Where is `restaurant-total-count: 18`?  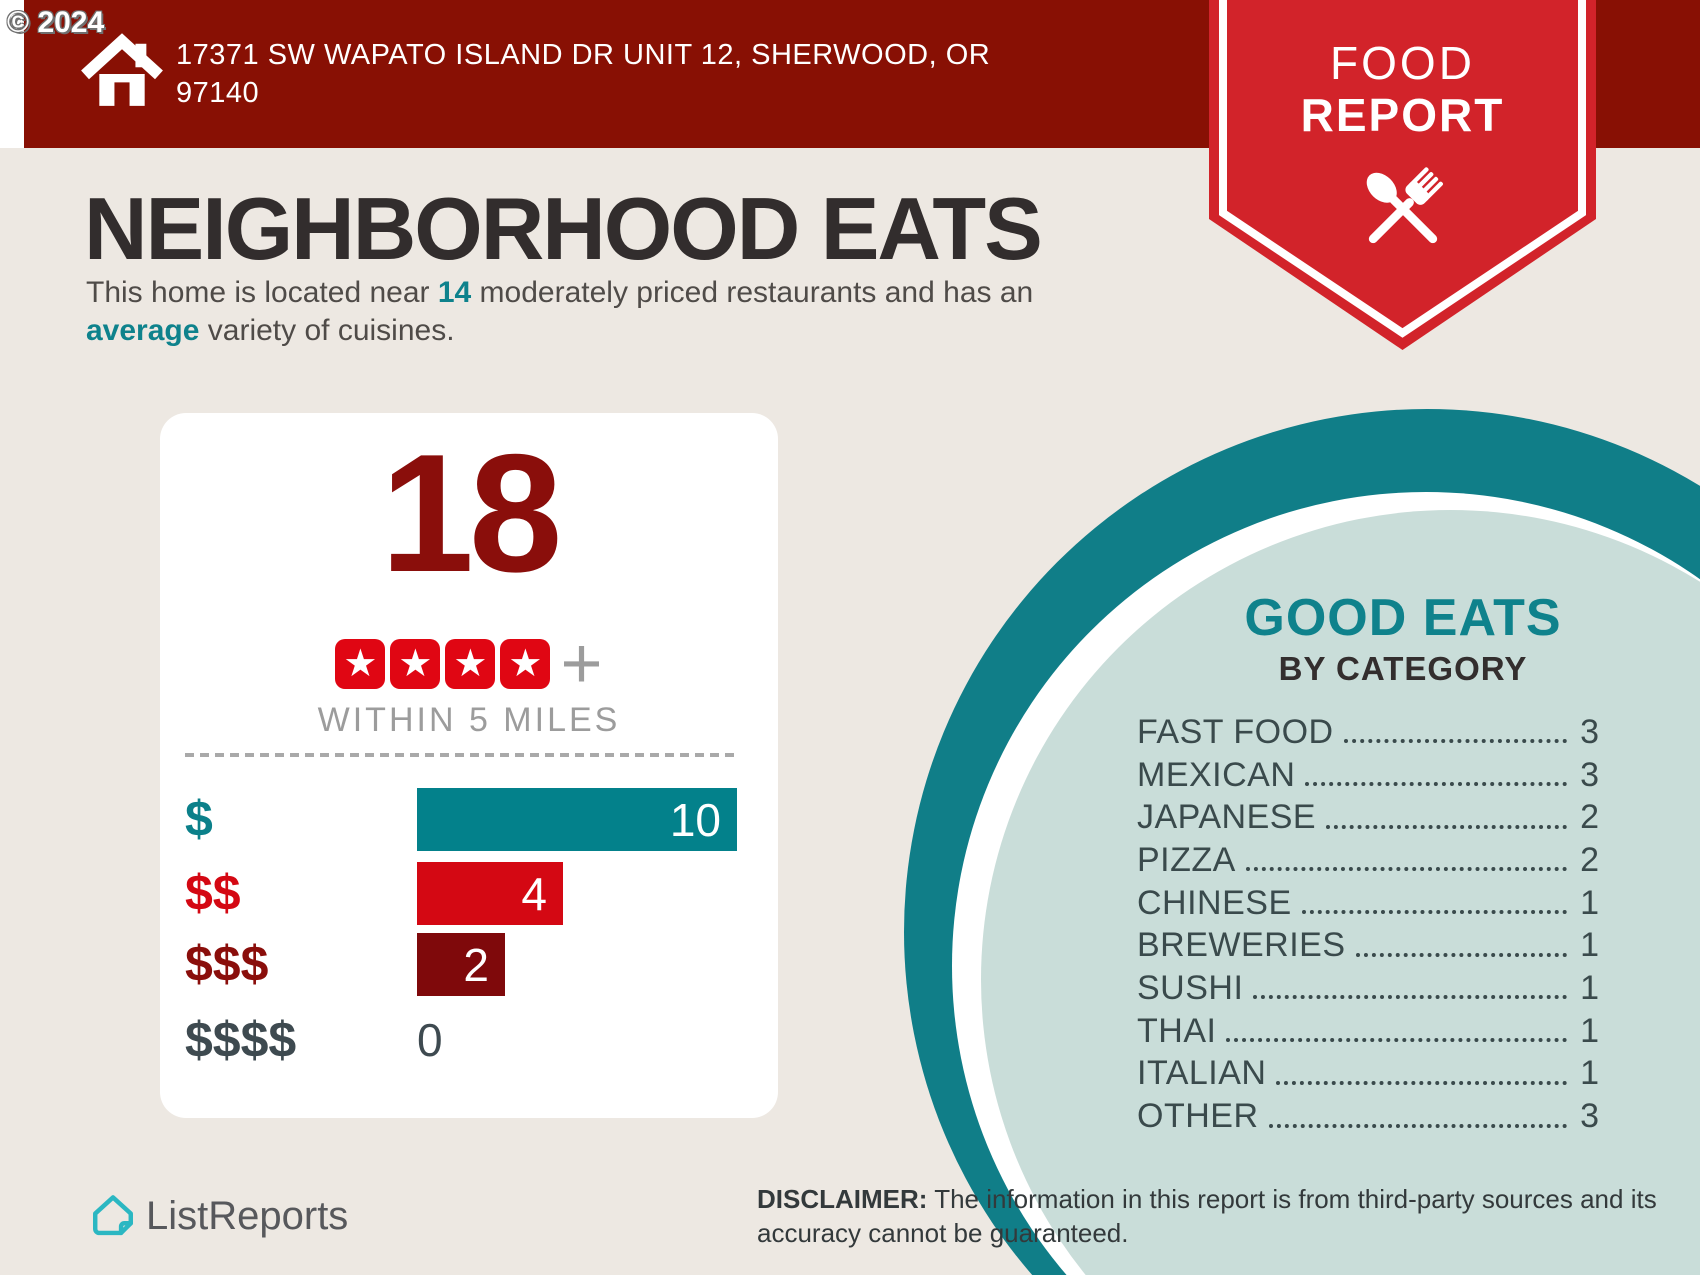 restaurant-total-count: 18 is located at coordinates (471, 513).